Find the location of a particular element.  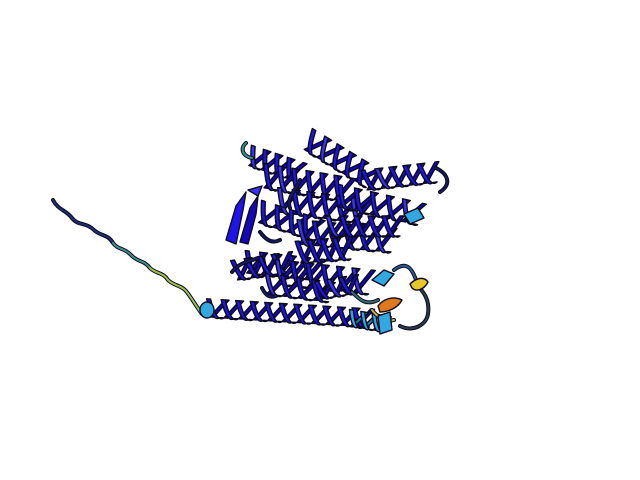

beta-sheet is located at coordinates (244, 215).